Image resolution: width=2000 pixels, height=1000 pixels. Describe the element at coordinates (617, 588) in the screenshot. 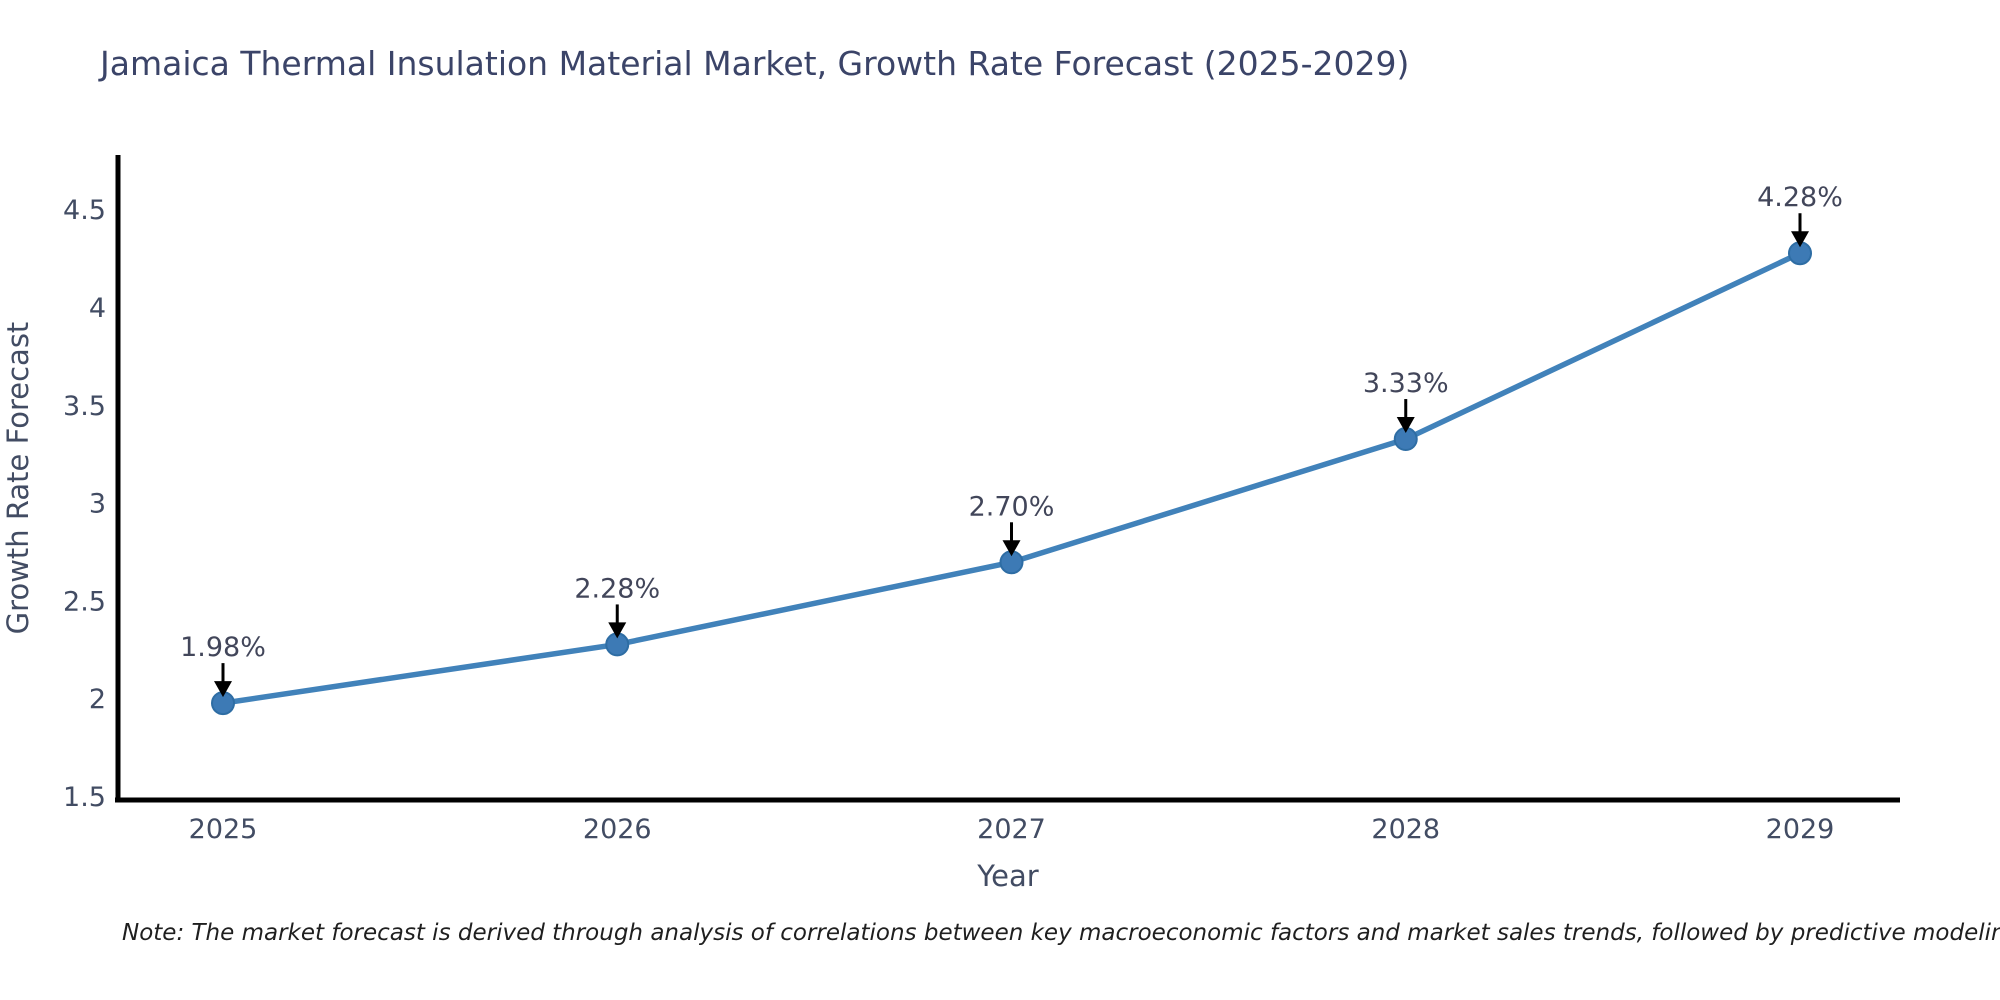

I see `point-annotation-label: 2.28%` at that location.